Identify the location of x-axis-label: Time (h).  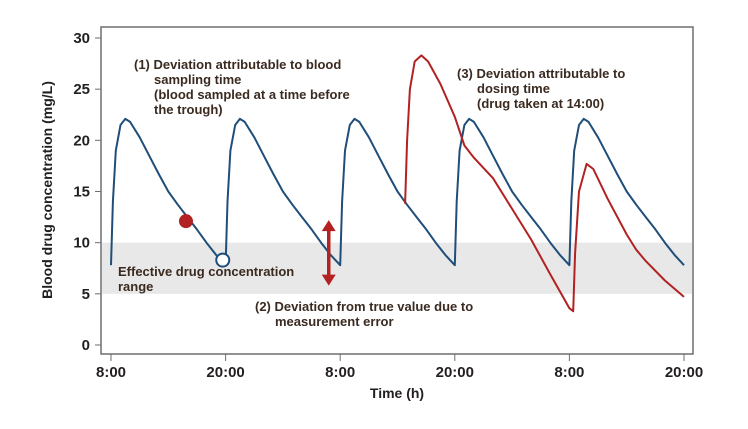
(397, 393).